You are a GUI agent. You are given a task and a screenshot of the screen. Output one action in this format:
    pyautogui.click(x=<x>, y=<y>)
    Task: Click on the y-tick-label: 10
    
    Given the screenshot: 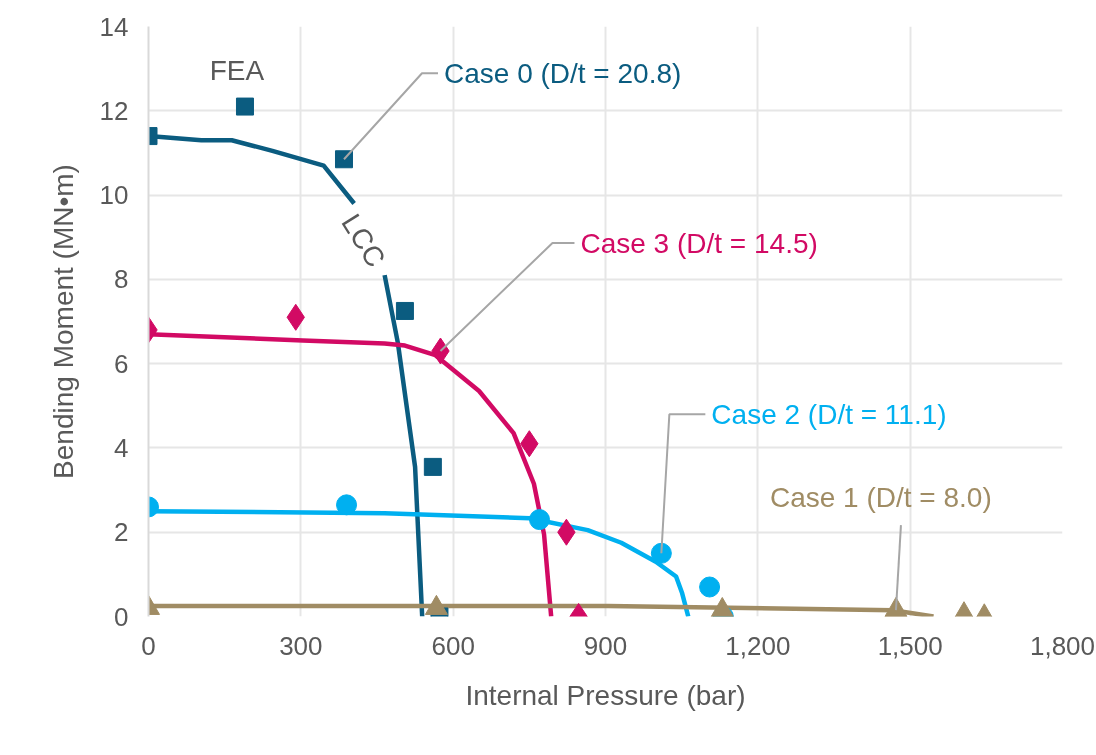 What is the action you would take?
    pyautogui.click(x=114, y=195)
    